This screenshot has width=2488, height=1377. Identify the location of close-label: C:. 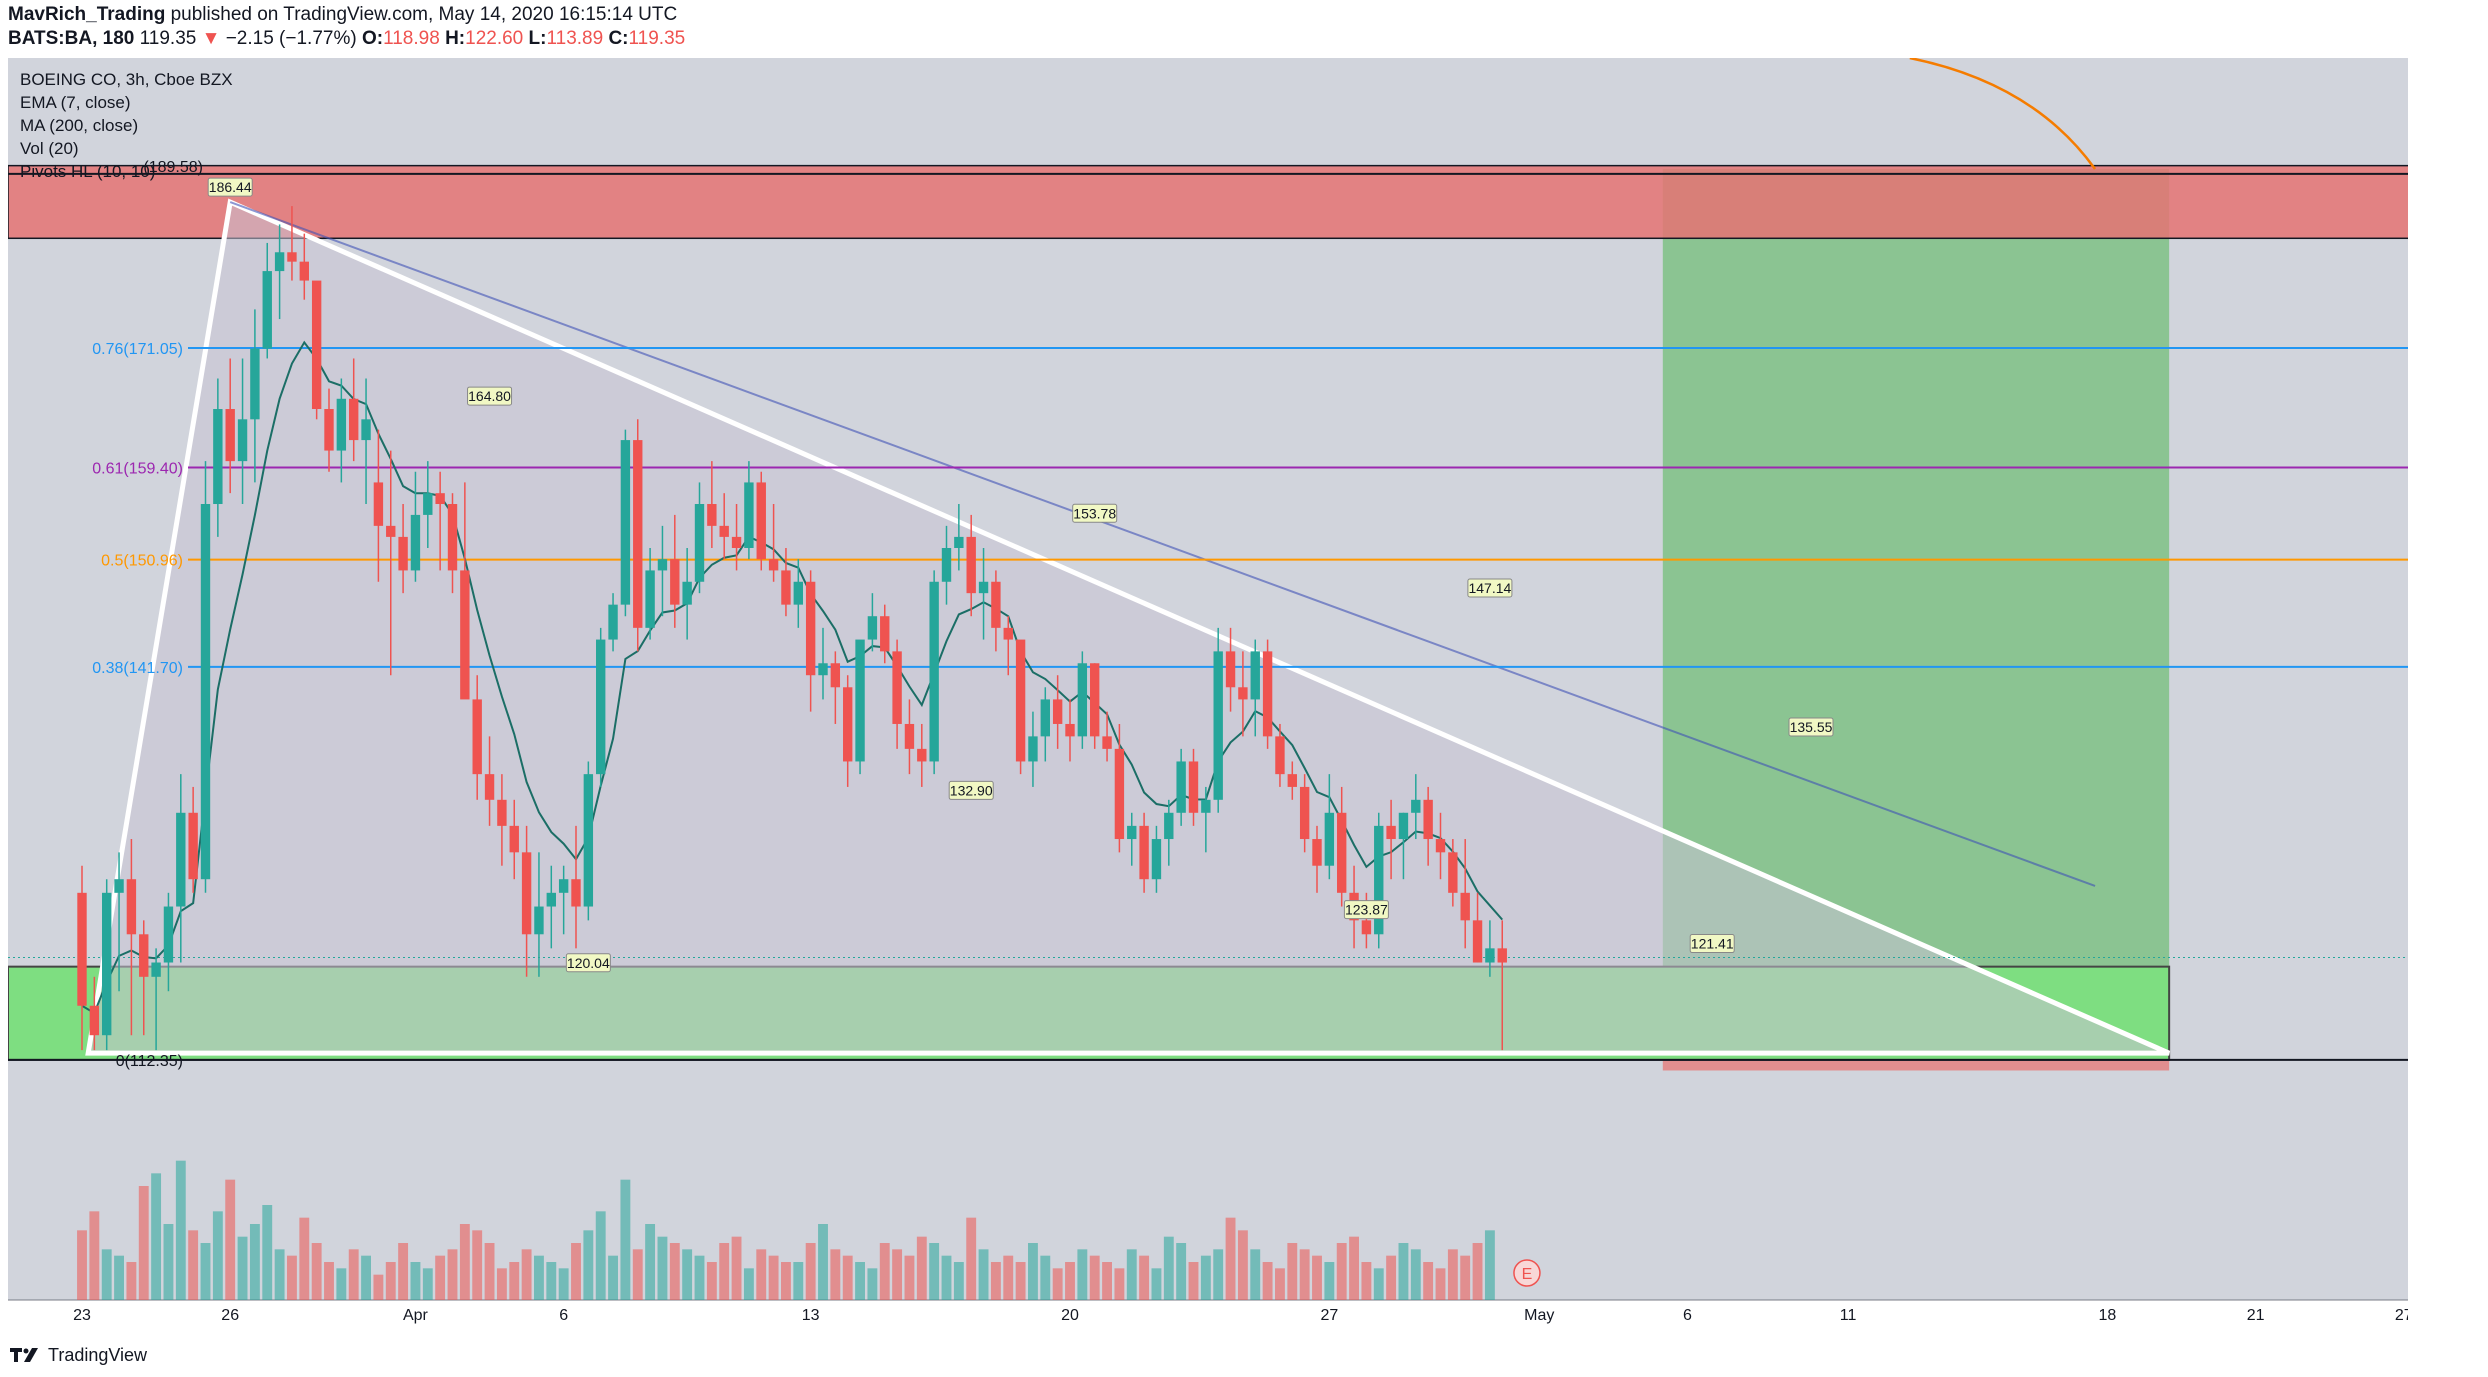
(618, 38).